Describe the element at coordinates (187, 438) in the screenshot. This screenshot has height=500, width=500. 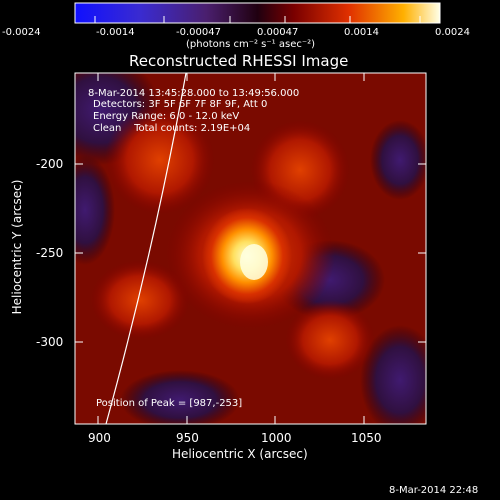
I see `x-tick-label: 950` at that location.